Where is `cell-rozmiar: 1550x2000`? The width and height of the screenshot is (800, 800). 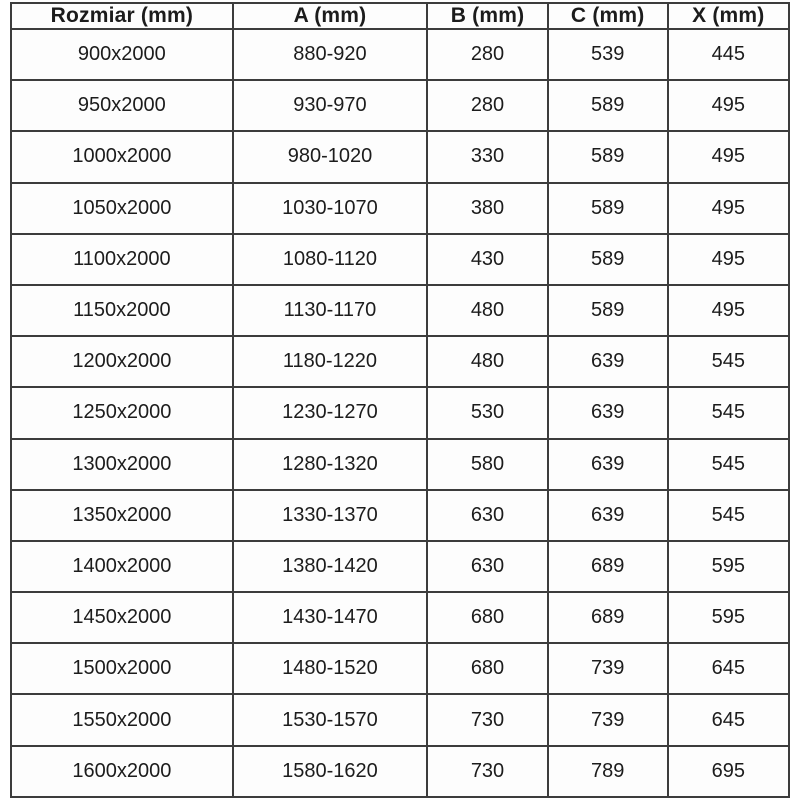
cell-rozmiar: 1550x2000 is located at coordinates (122, 720).